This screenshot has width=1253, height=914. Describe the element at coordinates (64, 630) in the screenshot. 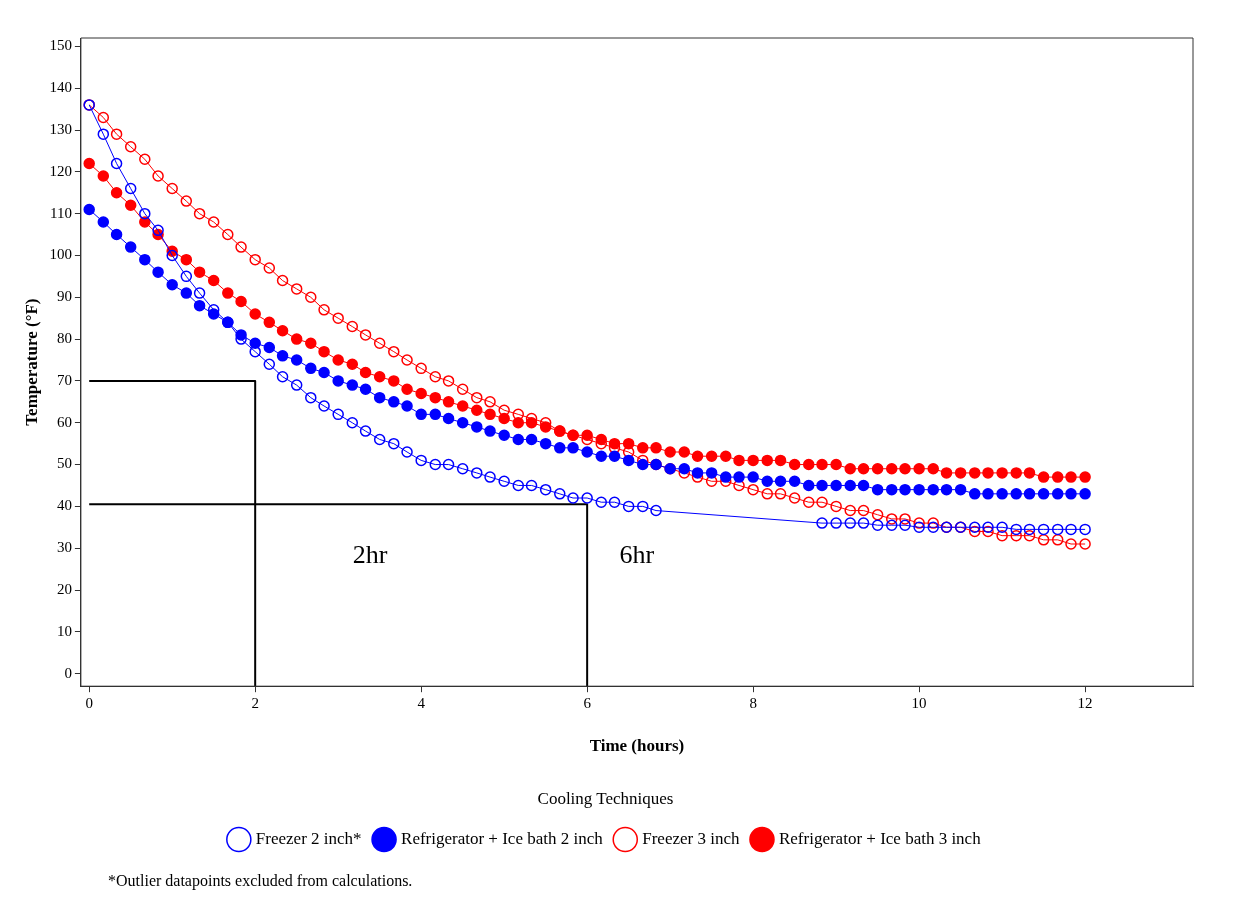

I see `y-tick-label: 10` at that location.